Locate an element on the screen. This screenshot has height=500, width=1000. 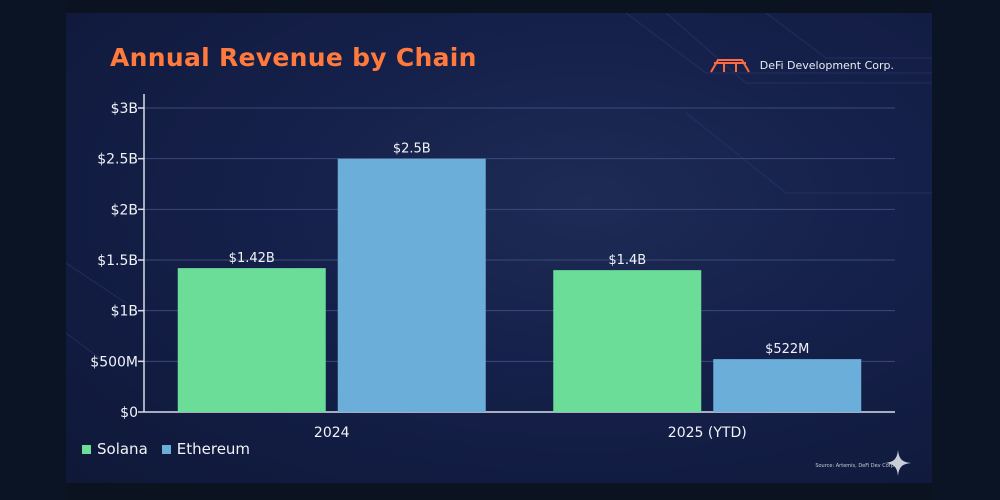
frame-right is located at coordinates (966, 250).